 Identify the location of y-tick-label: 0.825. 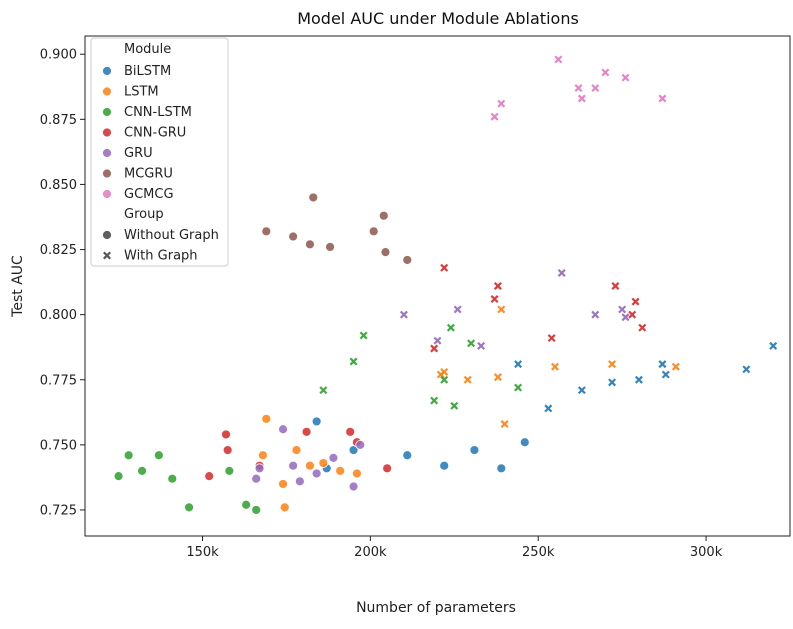
(58, 250).